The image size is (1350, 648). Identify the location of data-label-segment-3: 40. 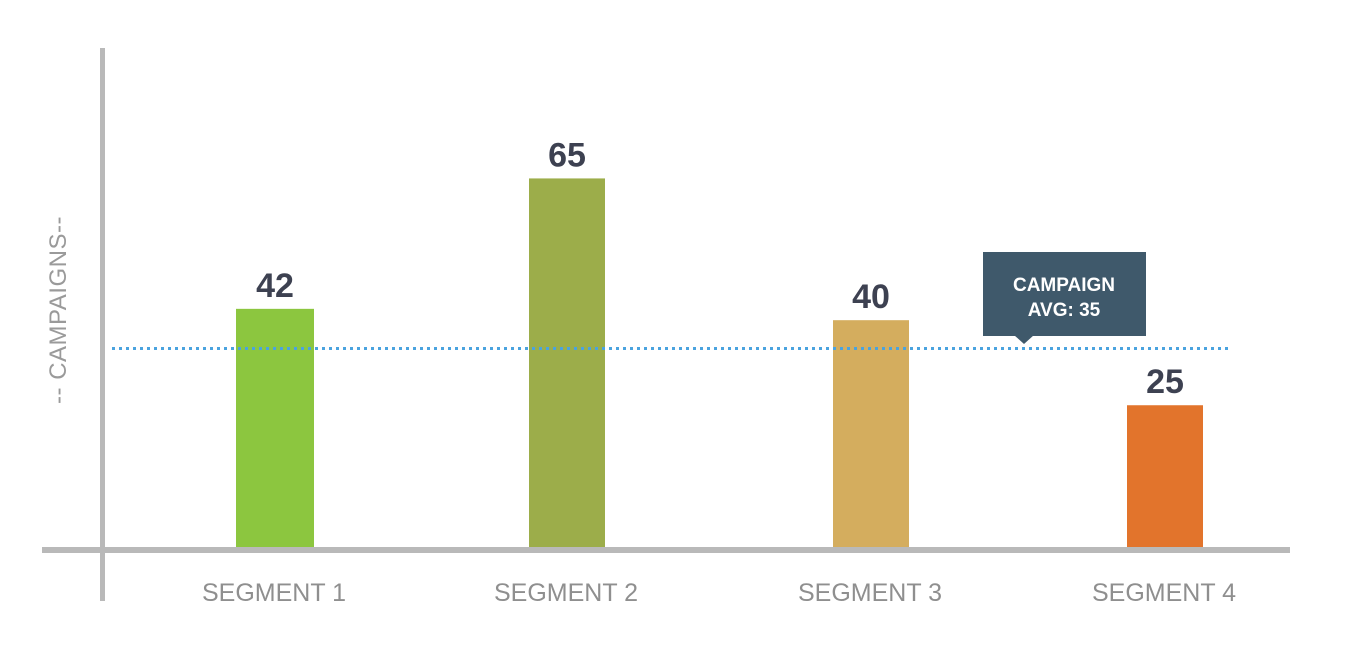
(871, 297).